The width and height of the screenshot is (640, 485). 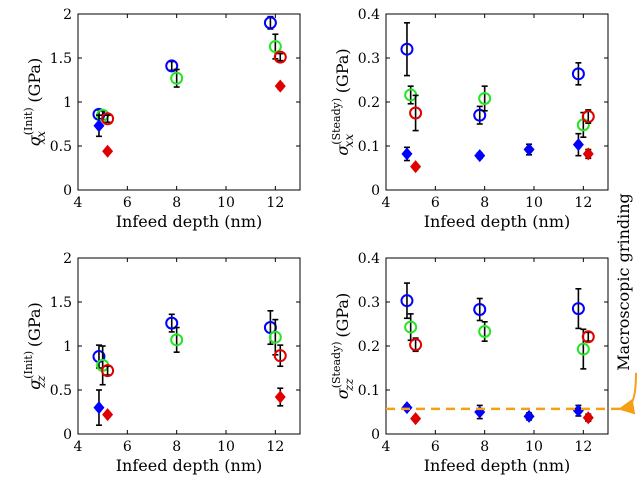 I want to click on y-axis-label: σ(Steady)zz (GPa), so click(x=343, y=346).